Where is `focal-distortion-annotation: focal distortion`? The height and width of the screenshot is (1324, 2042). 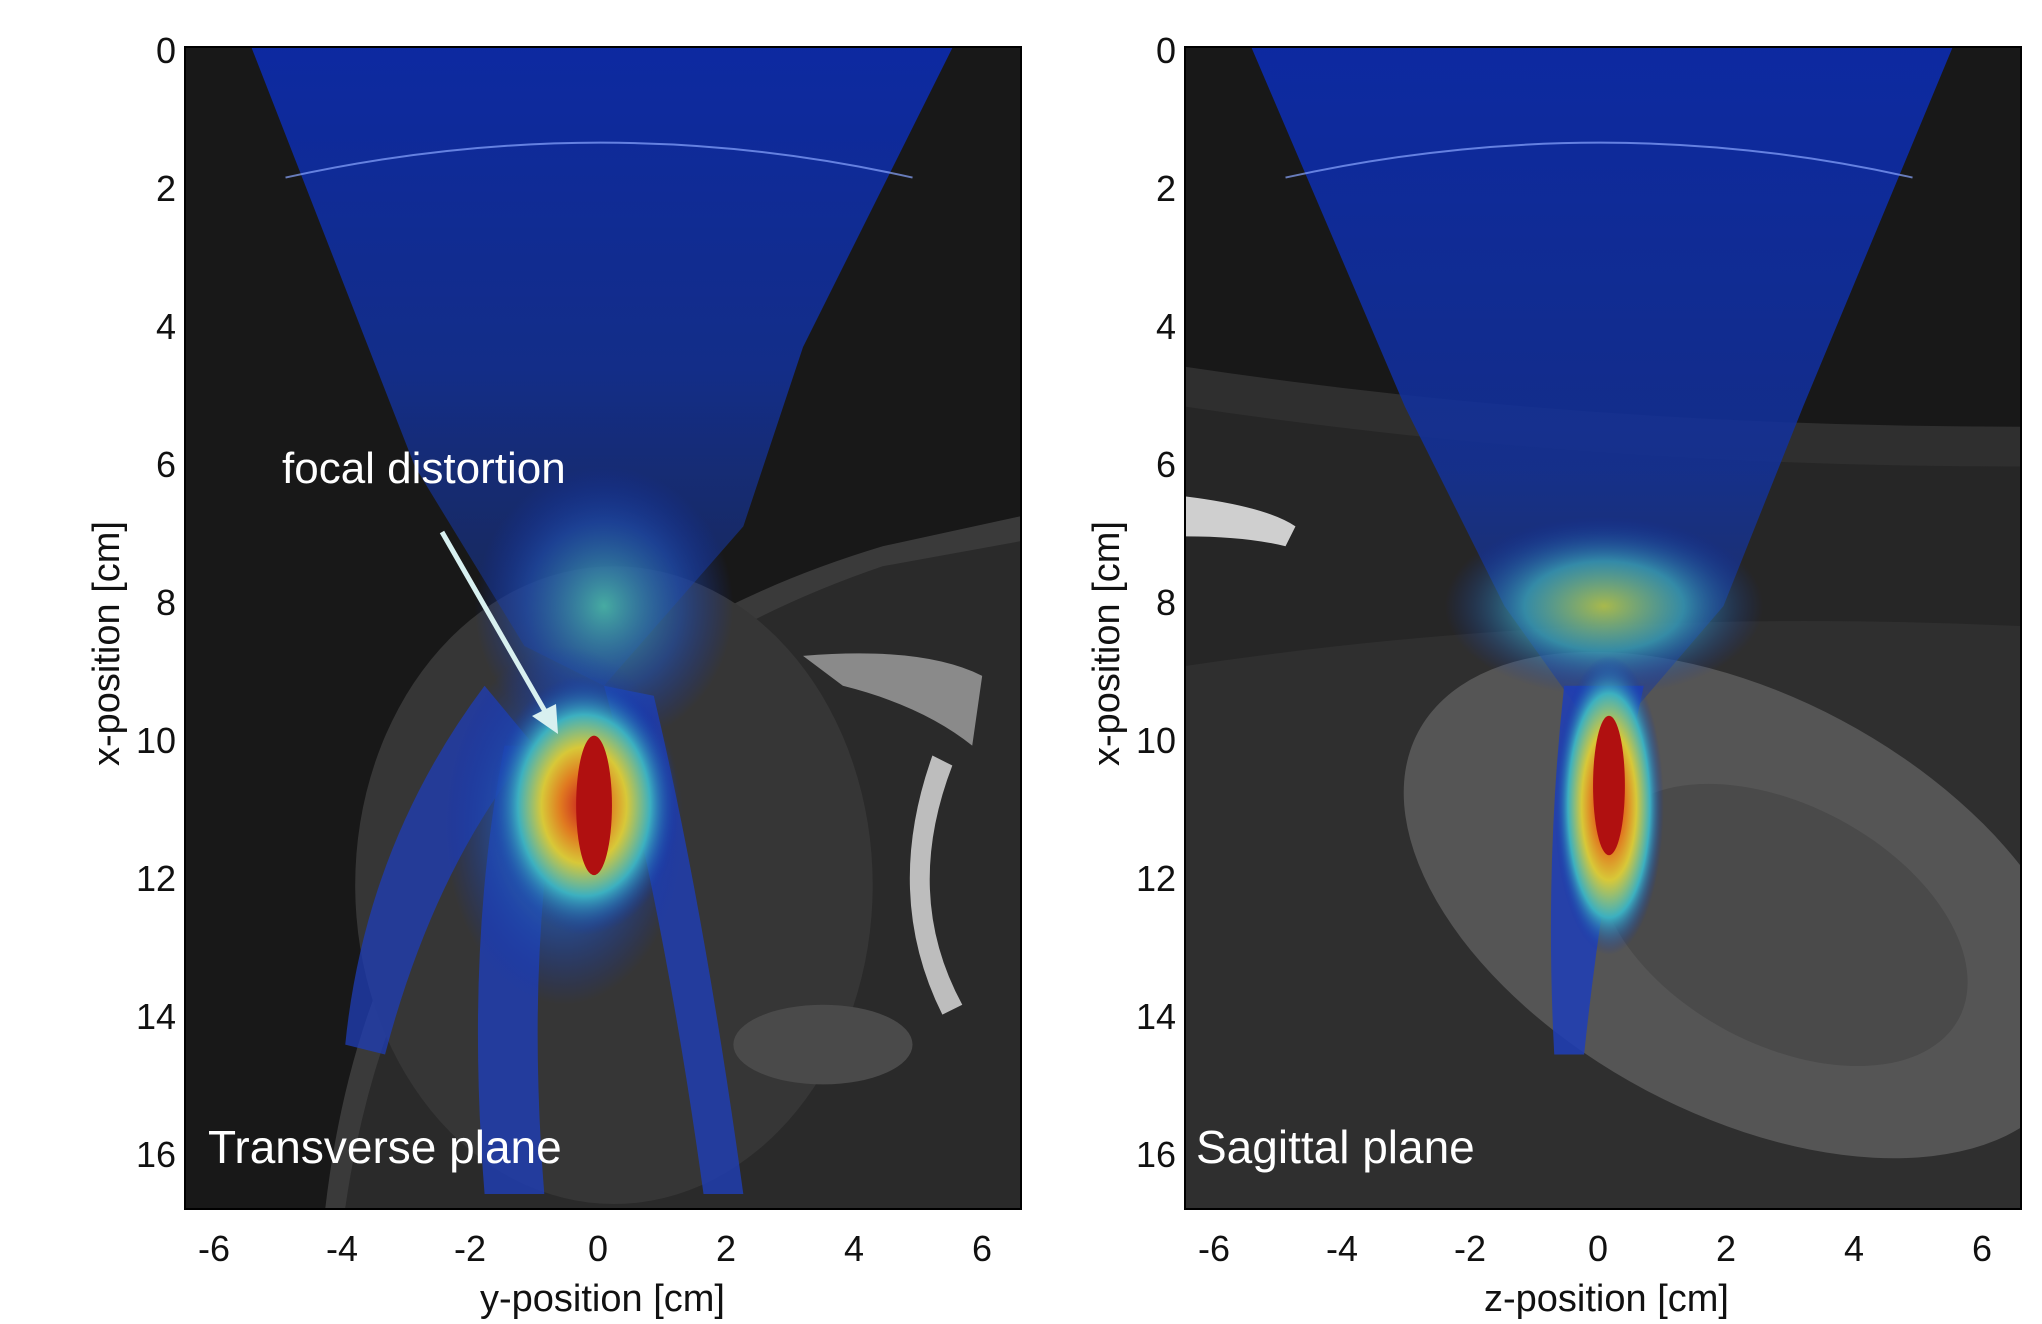 focal-distortion-annotation: focal distortion is located at coordinates (424, 468).